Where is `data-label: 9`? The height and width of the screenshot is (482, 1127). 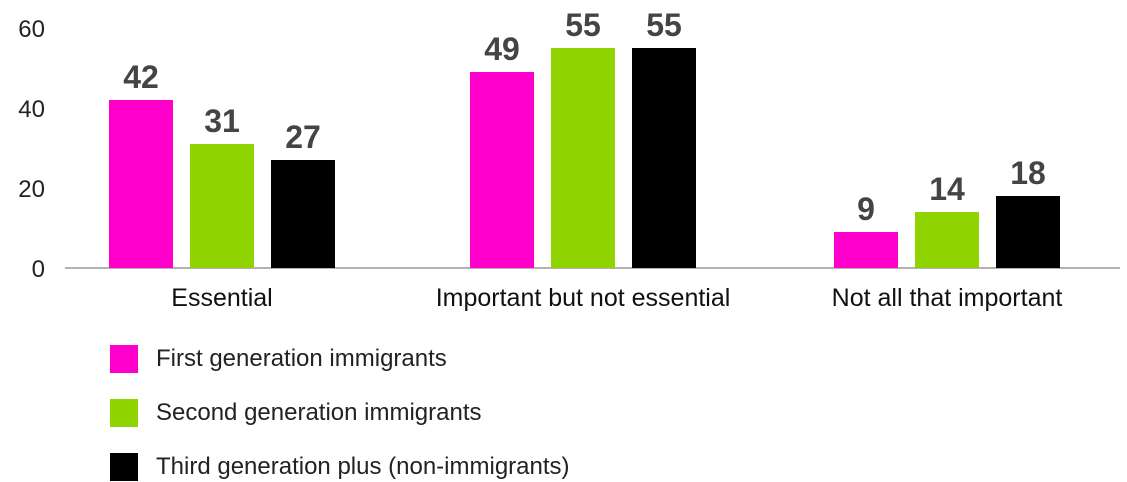
data-label: 9 is located at coordinates (866, 209).